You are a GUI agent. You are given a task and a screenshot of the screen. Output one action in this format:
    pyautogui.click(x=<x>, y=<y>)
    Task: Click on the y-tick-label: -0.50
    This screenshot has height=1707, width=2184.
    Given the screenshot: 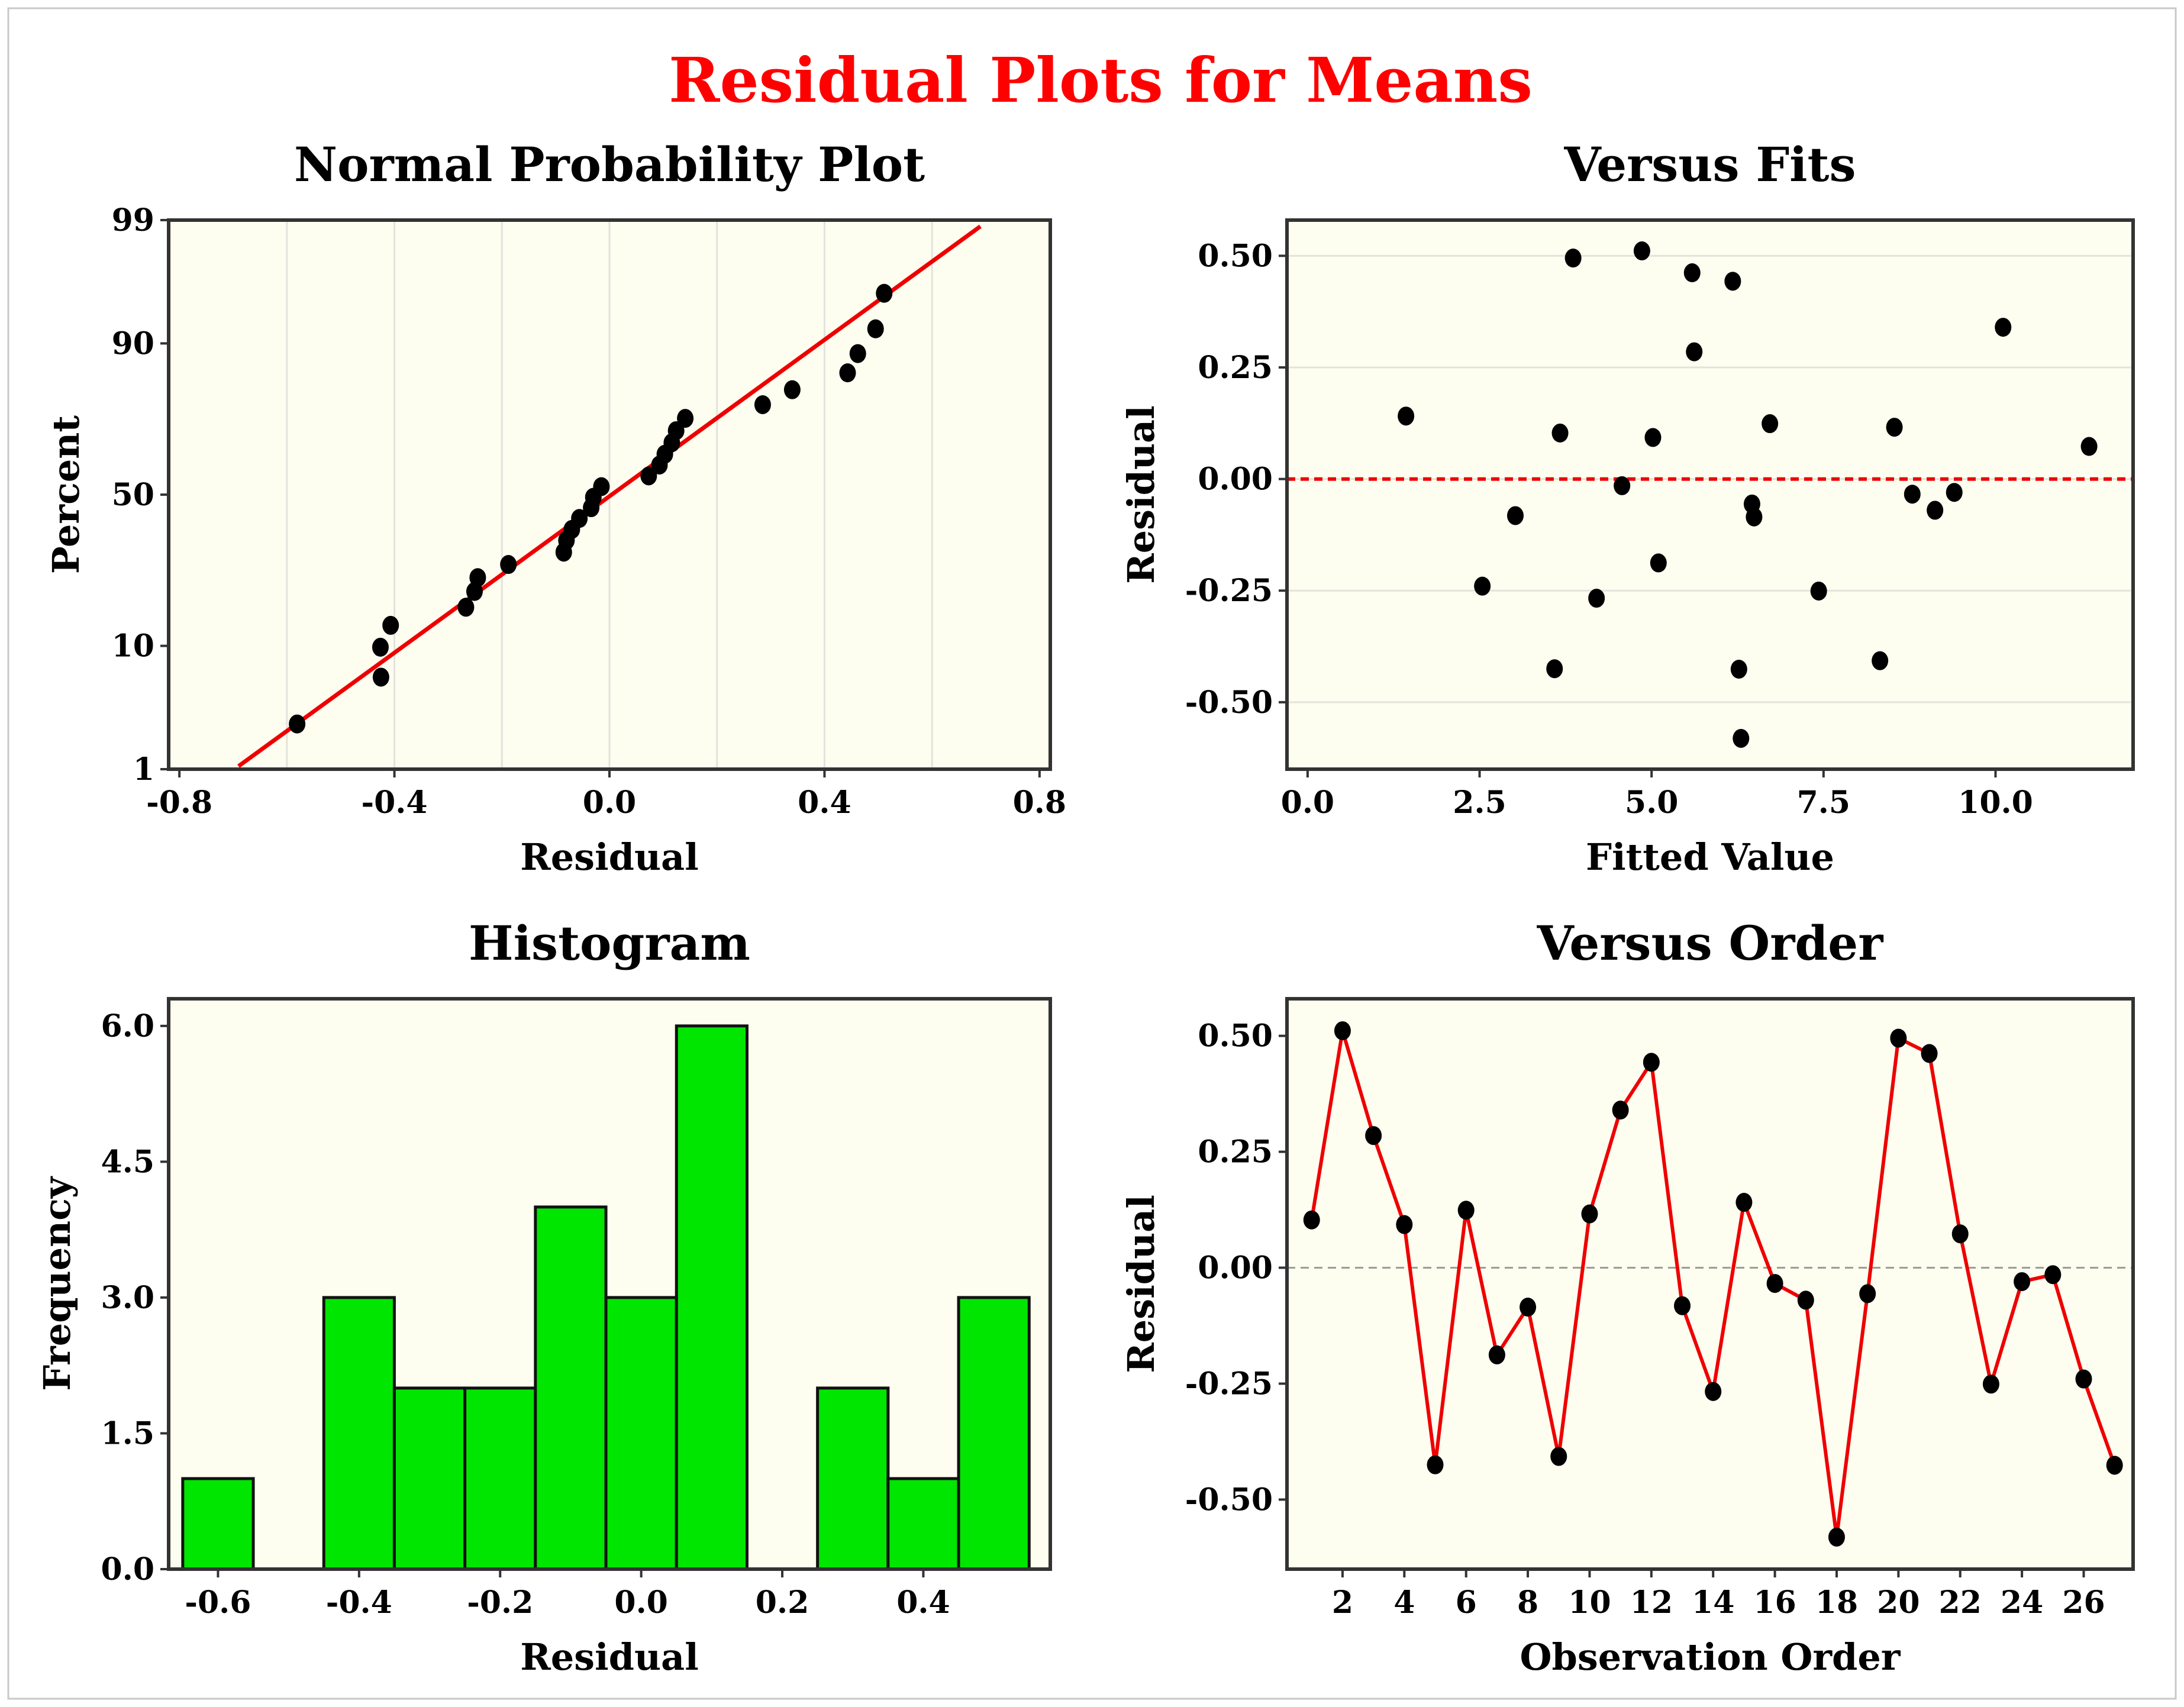 What is the action you would take?
    pyautogui.click(x=1229, y=1500)
    